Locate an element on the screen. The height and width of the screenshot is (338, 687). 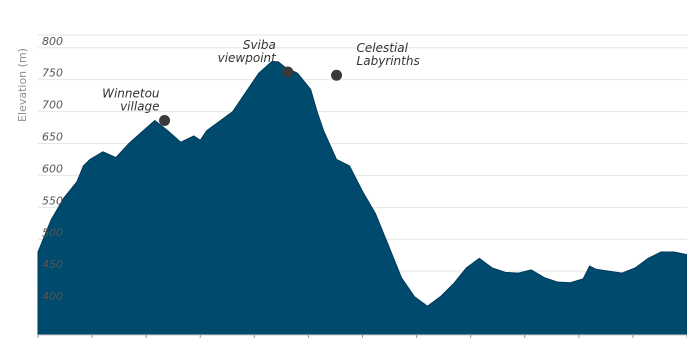
annotation-label: village is located at coordinates (139, 107).